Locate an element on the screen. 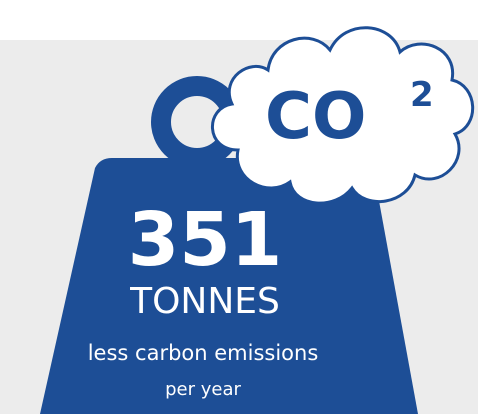  weight-unit: TONNES is located at coordinates (204, 301).